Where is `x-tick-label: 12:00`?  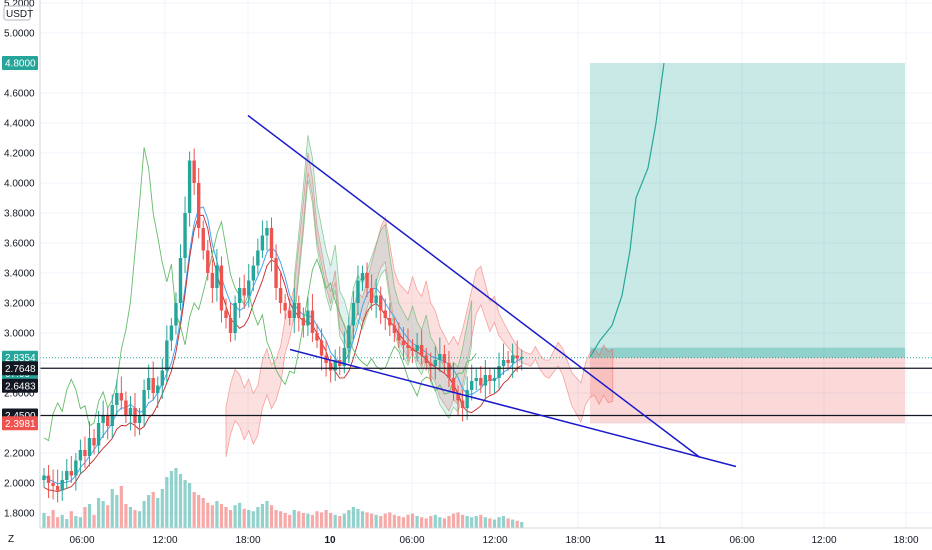
x-tick-label: 12:00 is located at coordinates (494, 540).